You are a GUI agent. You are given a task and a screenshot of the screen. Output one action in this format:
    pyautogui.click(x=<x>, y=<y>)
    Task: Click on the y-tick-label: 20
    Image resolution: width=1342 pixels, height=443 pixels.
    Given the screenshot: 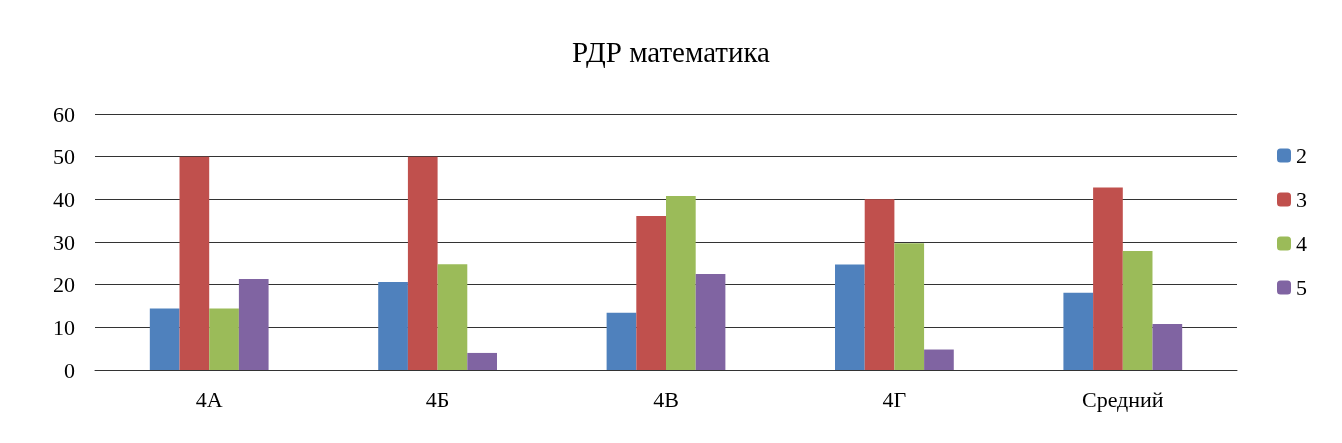 What is the action you would take?
    pyautogui.click(x=64, y=285)
    